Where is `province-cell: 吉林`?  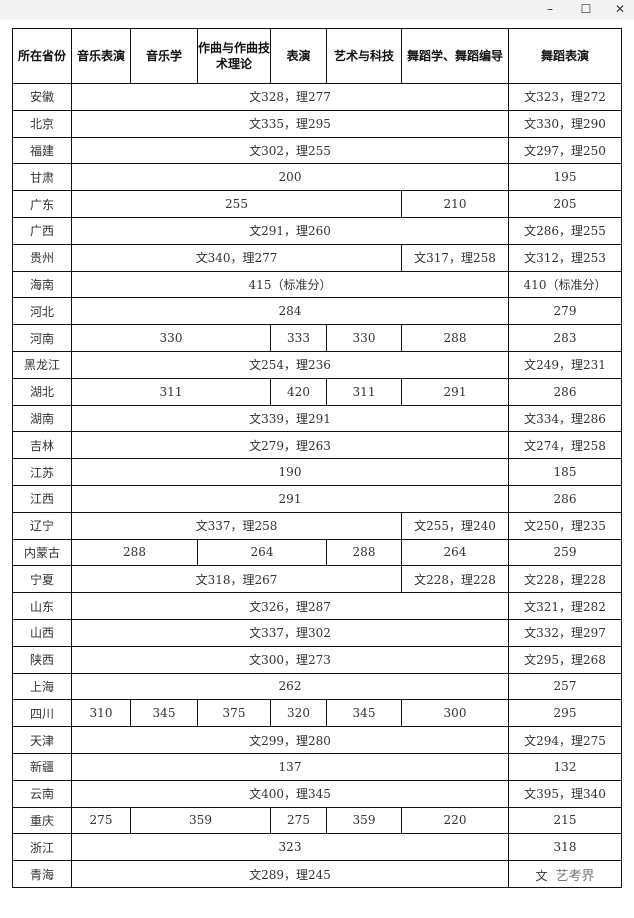 province-cell: 吉林 is located at coordinates (42, 445).